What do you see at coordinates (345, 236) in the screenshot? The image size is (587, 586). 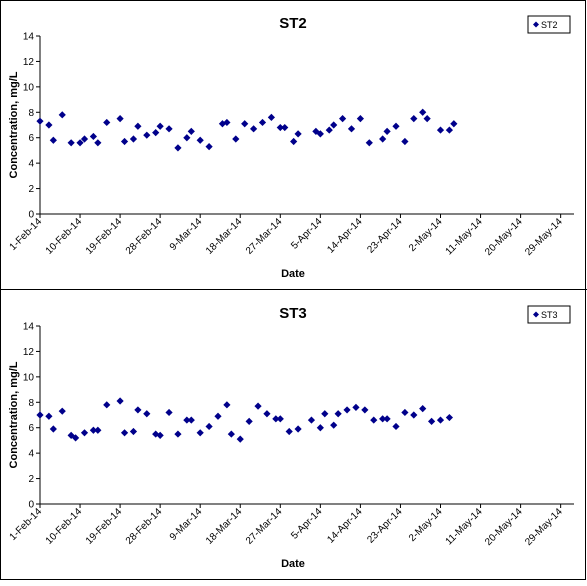 I see `x-tick-label: 14-Apr-14` at bounding box center [345, 236].